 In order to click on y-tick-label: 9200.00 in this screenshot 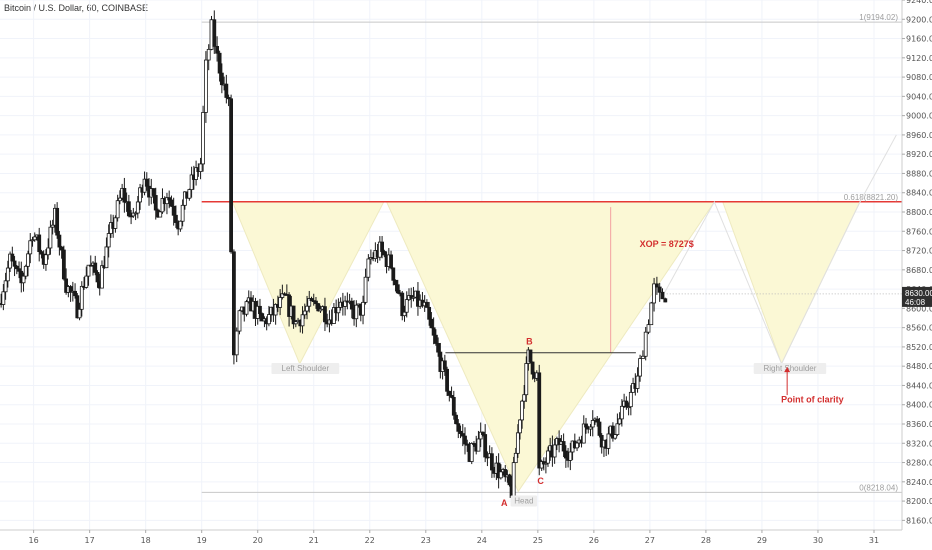, I will do `click(919, 19)`.